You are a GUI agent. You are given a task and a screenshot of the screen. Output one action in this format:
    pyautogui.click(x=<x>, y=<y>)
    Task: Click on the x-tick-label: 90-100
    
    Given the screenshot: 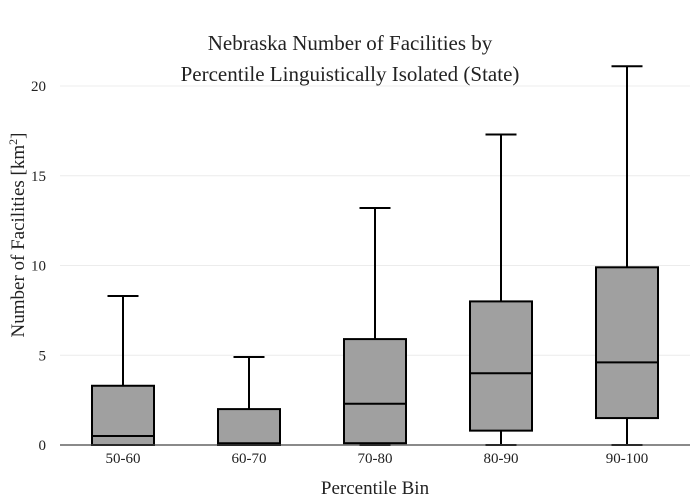 What is the action you would take?
    pyautogui.click(x=627, y=459)
    